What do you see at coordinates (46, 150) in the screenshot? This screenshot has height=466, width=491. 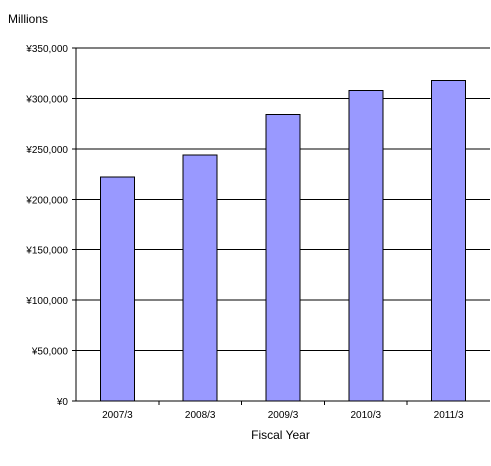 I see `y-tick-label: ¥250,000` at bounding box center [46, 150].